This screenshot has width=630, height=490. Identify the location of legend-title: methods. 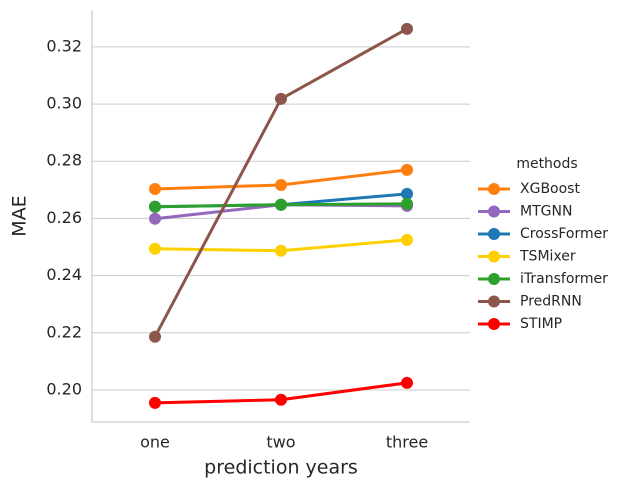
(546, 164).